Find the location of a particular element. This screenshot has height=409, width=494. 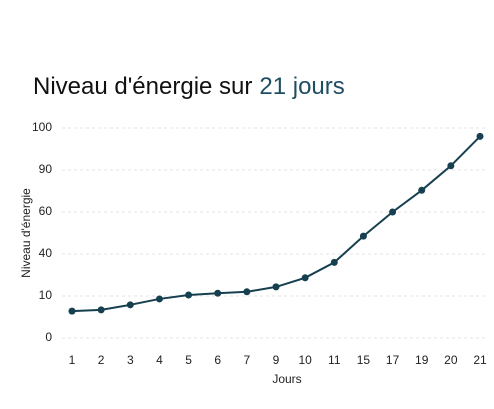

x-tick-label: 3 is located at coordinates (130, 360).